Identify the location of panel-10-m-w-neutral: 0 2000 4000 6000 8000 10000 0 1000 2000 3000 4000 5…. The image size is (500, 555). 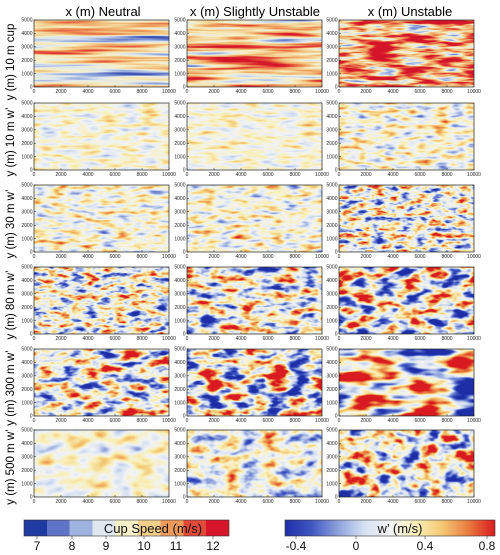
(98, 139).